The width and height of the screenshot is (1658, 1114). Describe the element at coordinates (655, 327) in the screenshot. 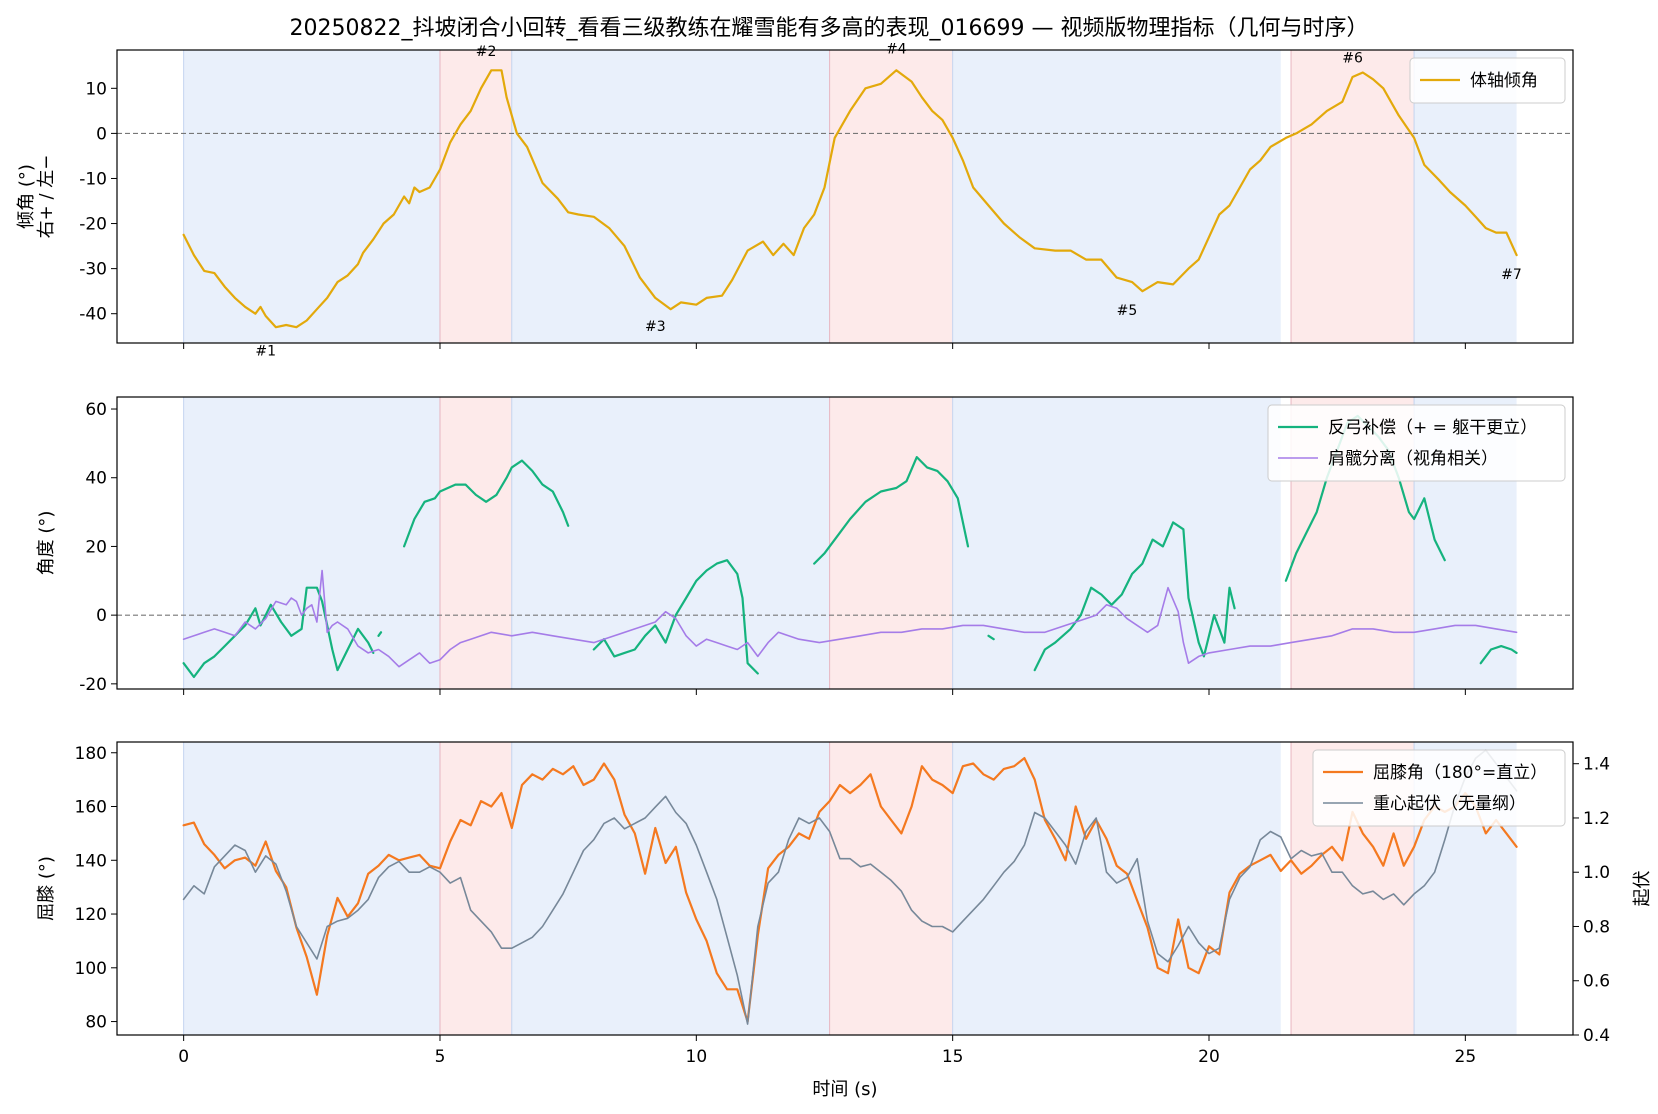

I see `turn-label: #3` at that location.